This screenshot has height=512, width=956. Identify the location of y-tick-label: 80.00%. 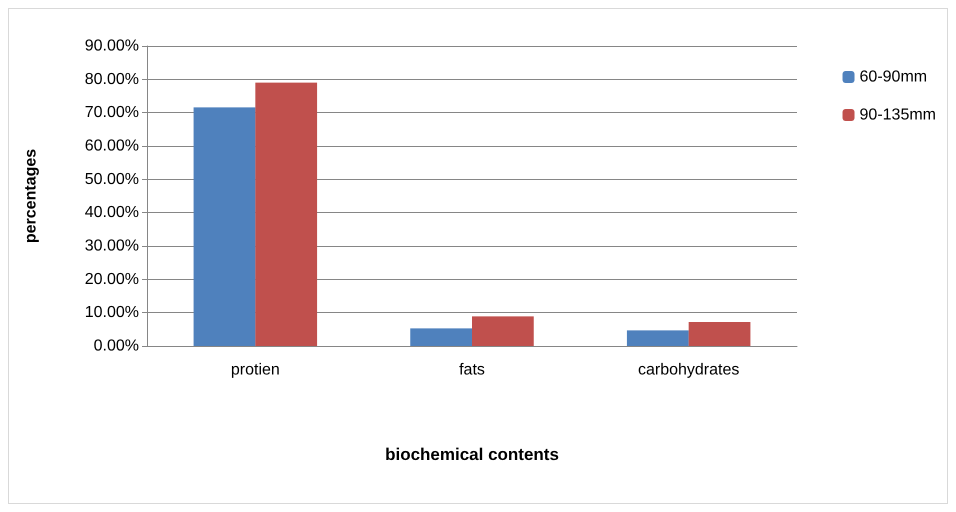
(111, 79).